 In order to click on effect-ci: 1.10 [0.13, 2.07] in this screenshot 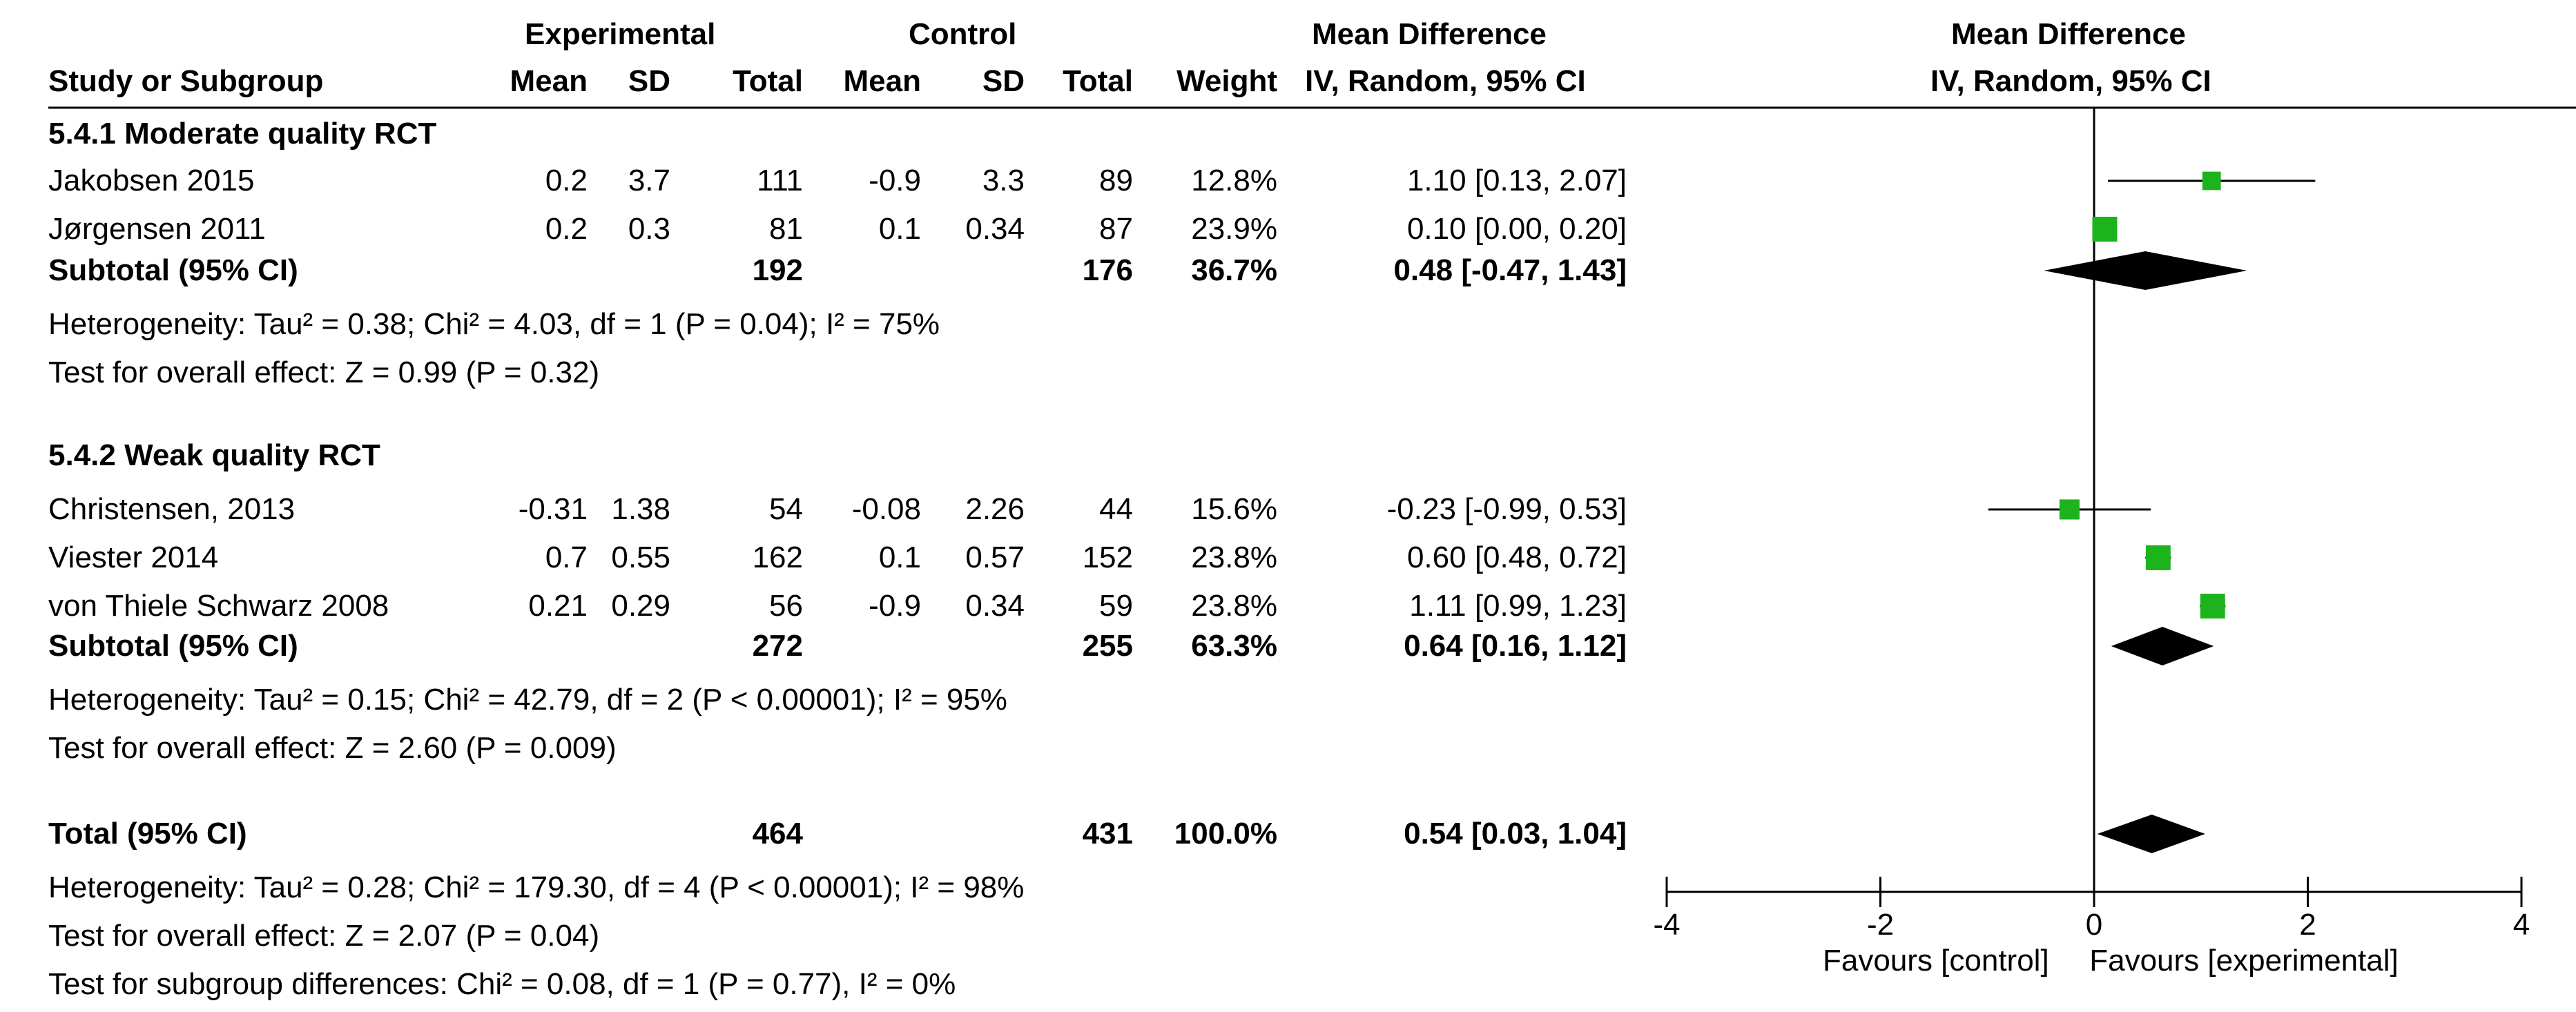, I will do `click(1517, 180)`.